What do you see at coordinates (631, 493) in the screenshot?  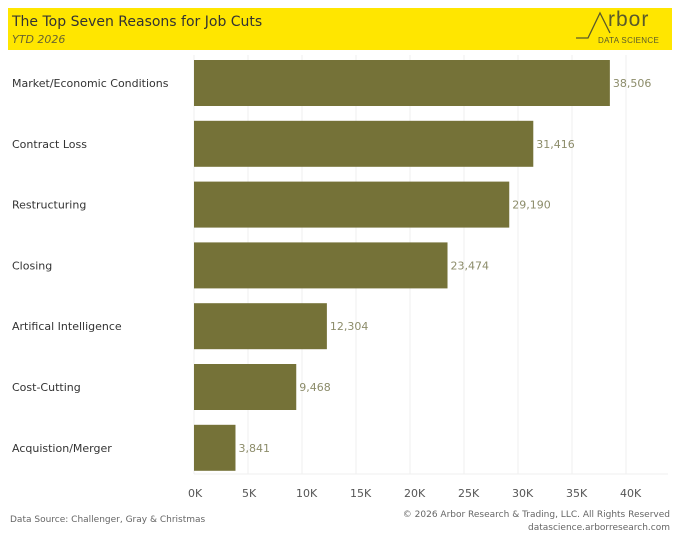 I see `x-tick-label: 40K` at bounding box center [631, 493].